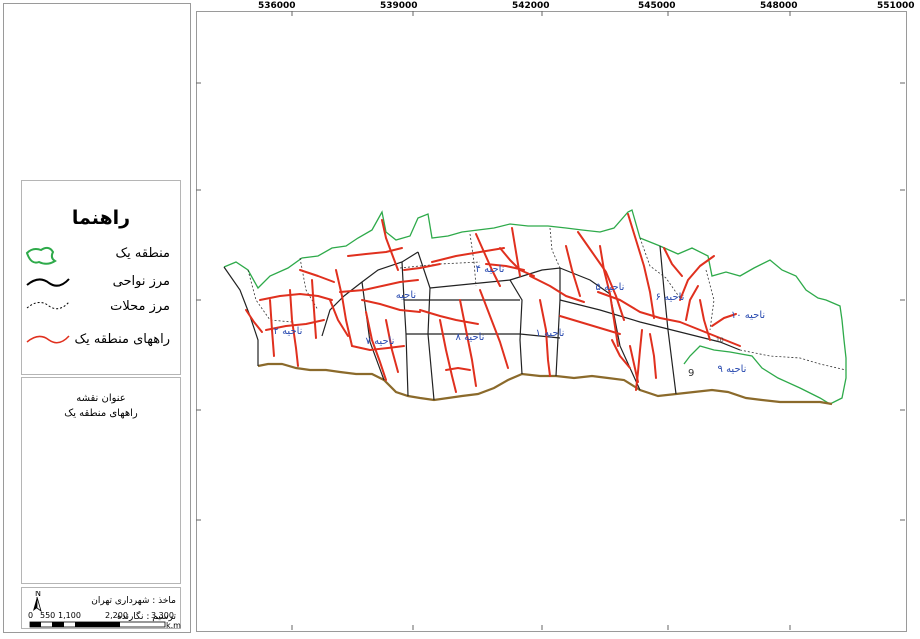 Image resolution: width=920 pixels, height=639 pixels. I want to click on legend-label-region: منطقه یک, so click(142, 253).